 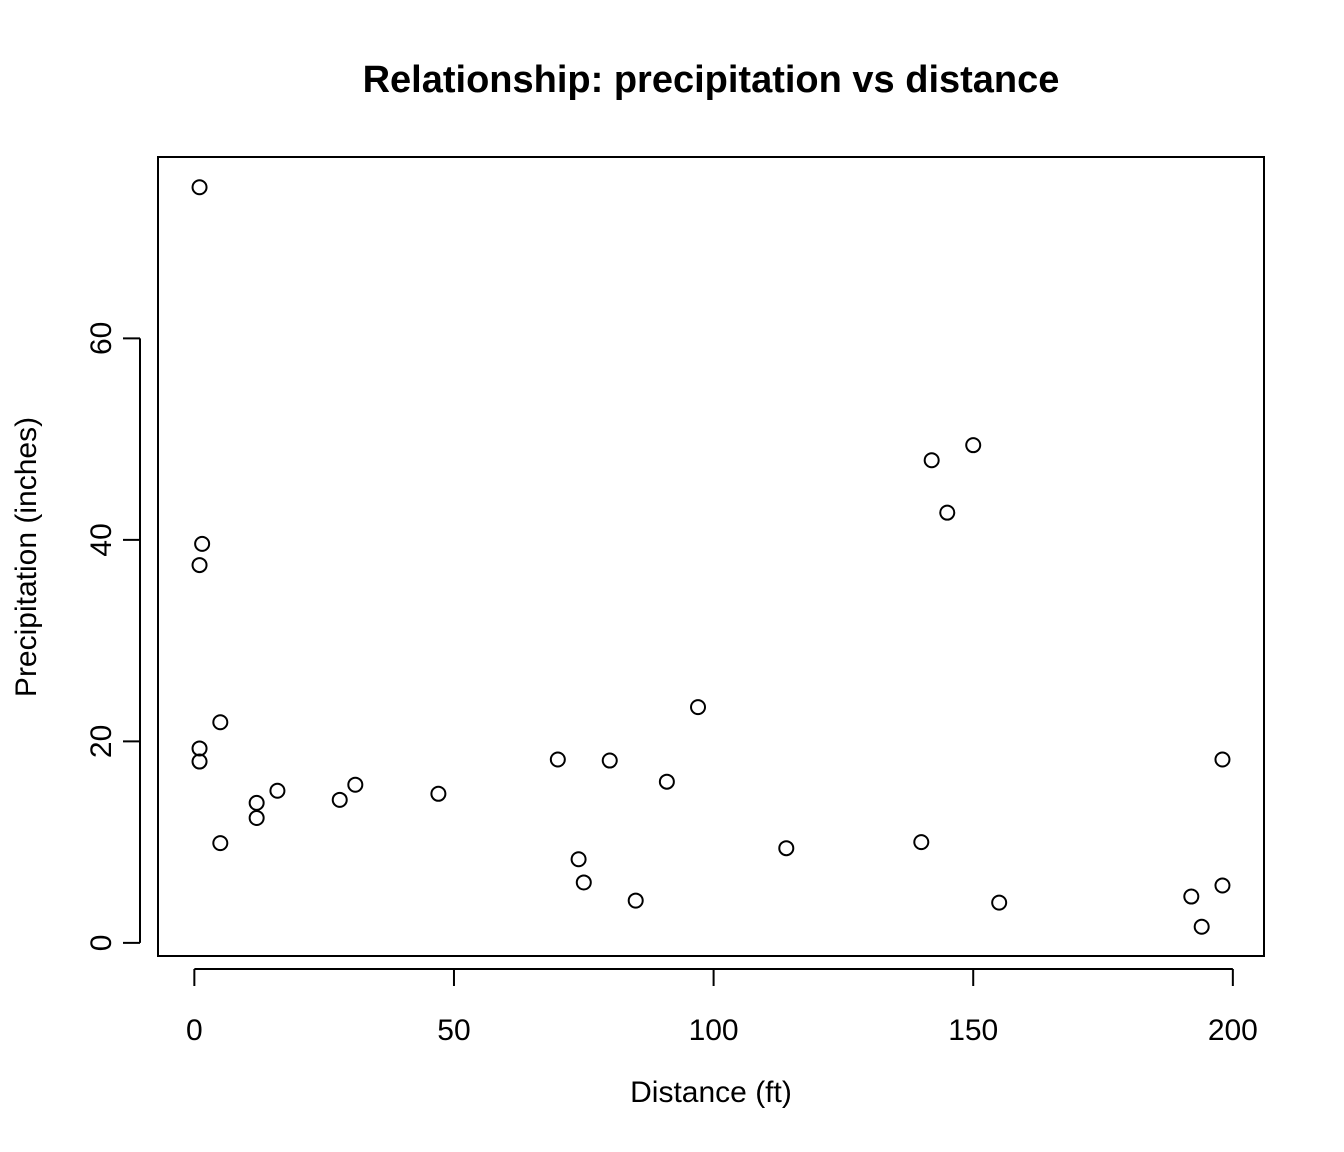 I want to click on x-axis-label: Distance (ft), so click(x=711, y=1092).